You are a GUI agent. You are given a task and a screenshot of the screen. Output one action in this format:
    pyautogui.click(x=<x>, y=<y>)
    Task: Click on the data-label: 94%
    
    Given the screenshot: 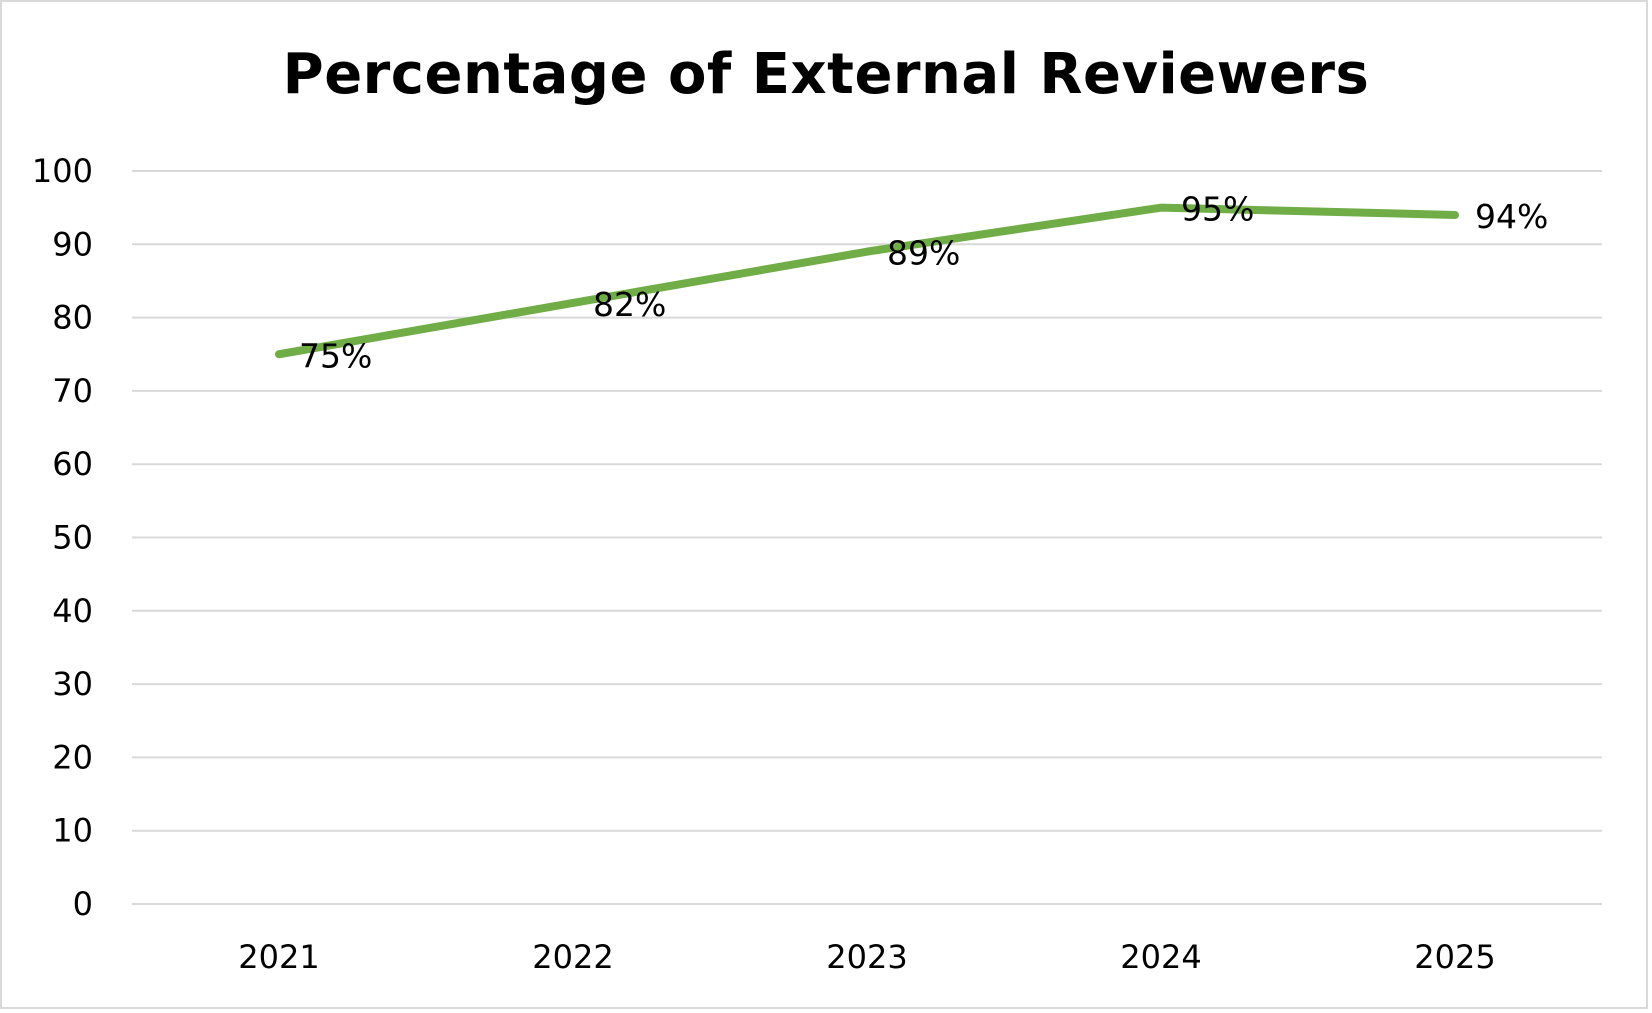 What is the action you would take?
    pyautogui.click(x=1511, y=216)
    